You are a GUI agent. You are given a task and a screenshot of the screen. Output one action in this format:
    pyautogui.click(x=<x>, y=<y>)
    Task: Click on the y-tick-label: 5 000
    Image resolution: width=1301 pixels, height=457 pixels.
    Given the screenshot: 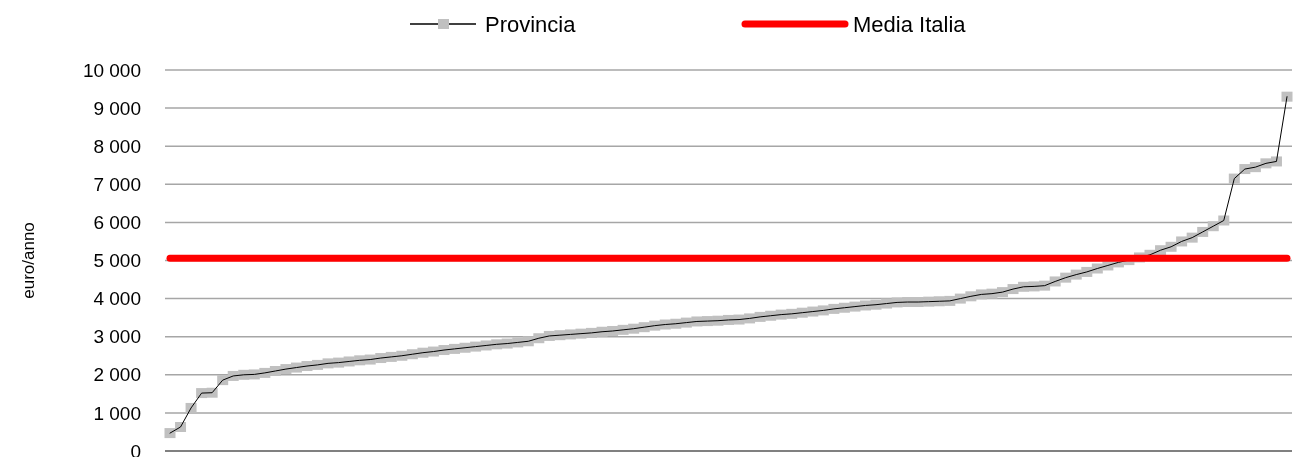 What is the action you would take?
    pyautogui.click(x=117, y=261)
    